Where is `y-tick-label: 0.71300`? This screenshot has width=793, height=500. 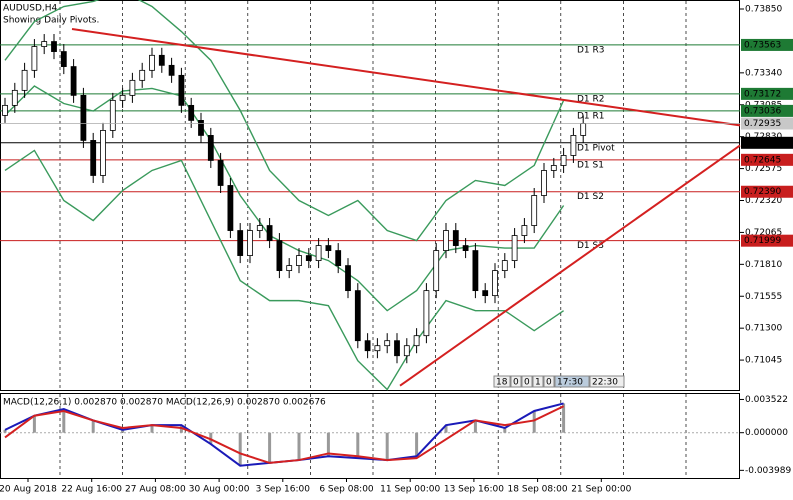
y-tick-label: 0.71300 is located at coordinates (763, 329).